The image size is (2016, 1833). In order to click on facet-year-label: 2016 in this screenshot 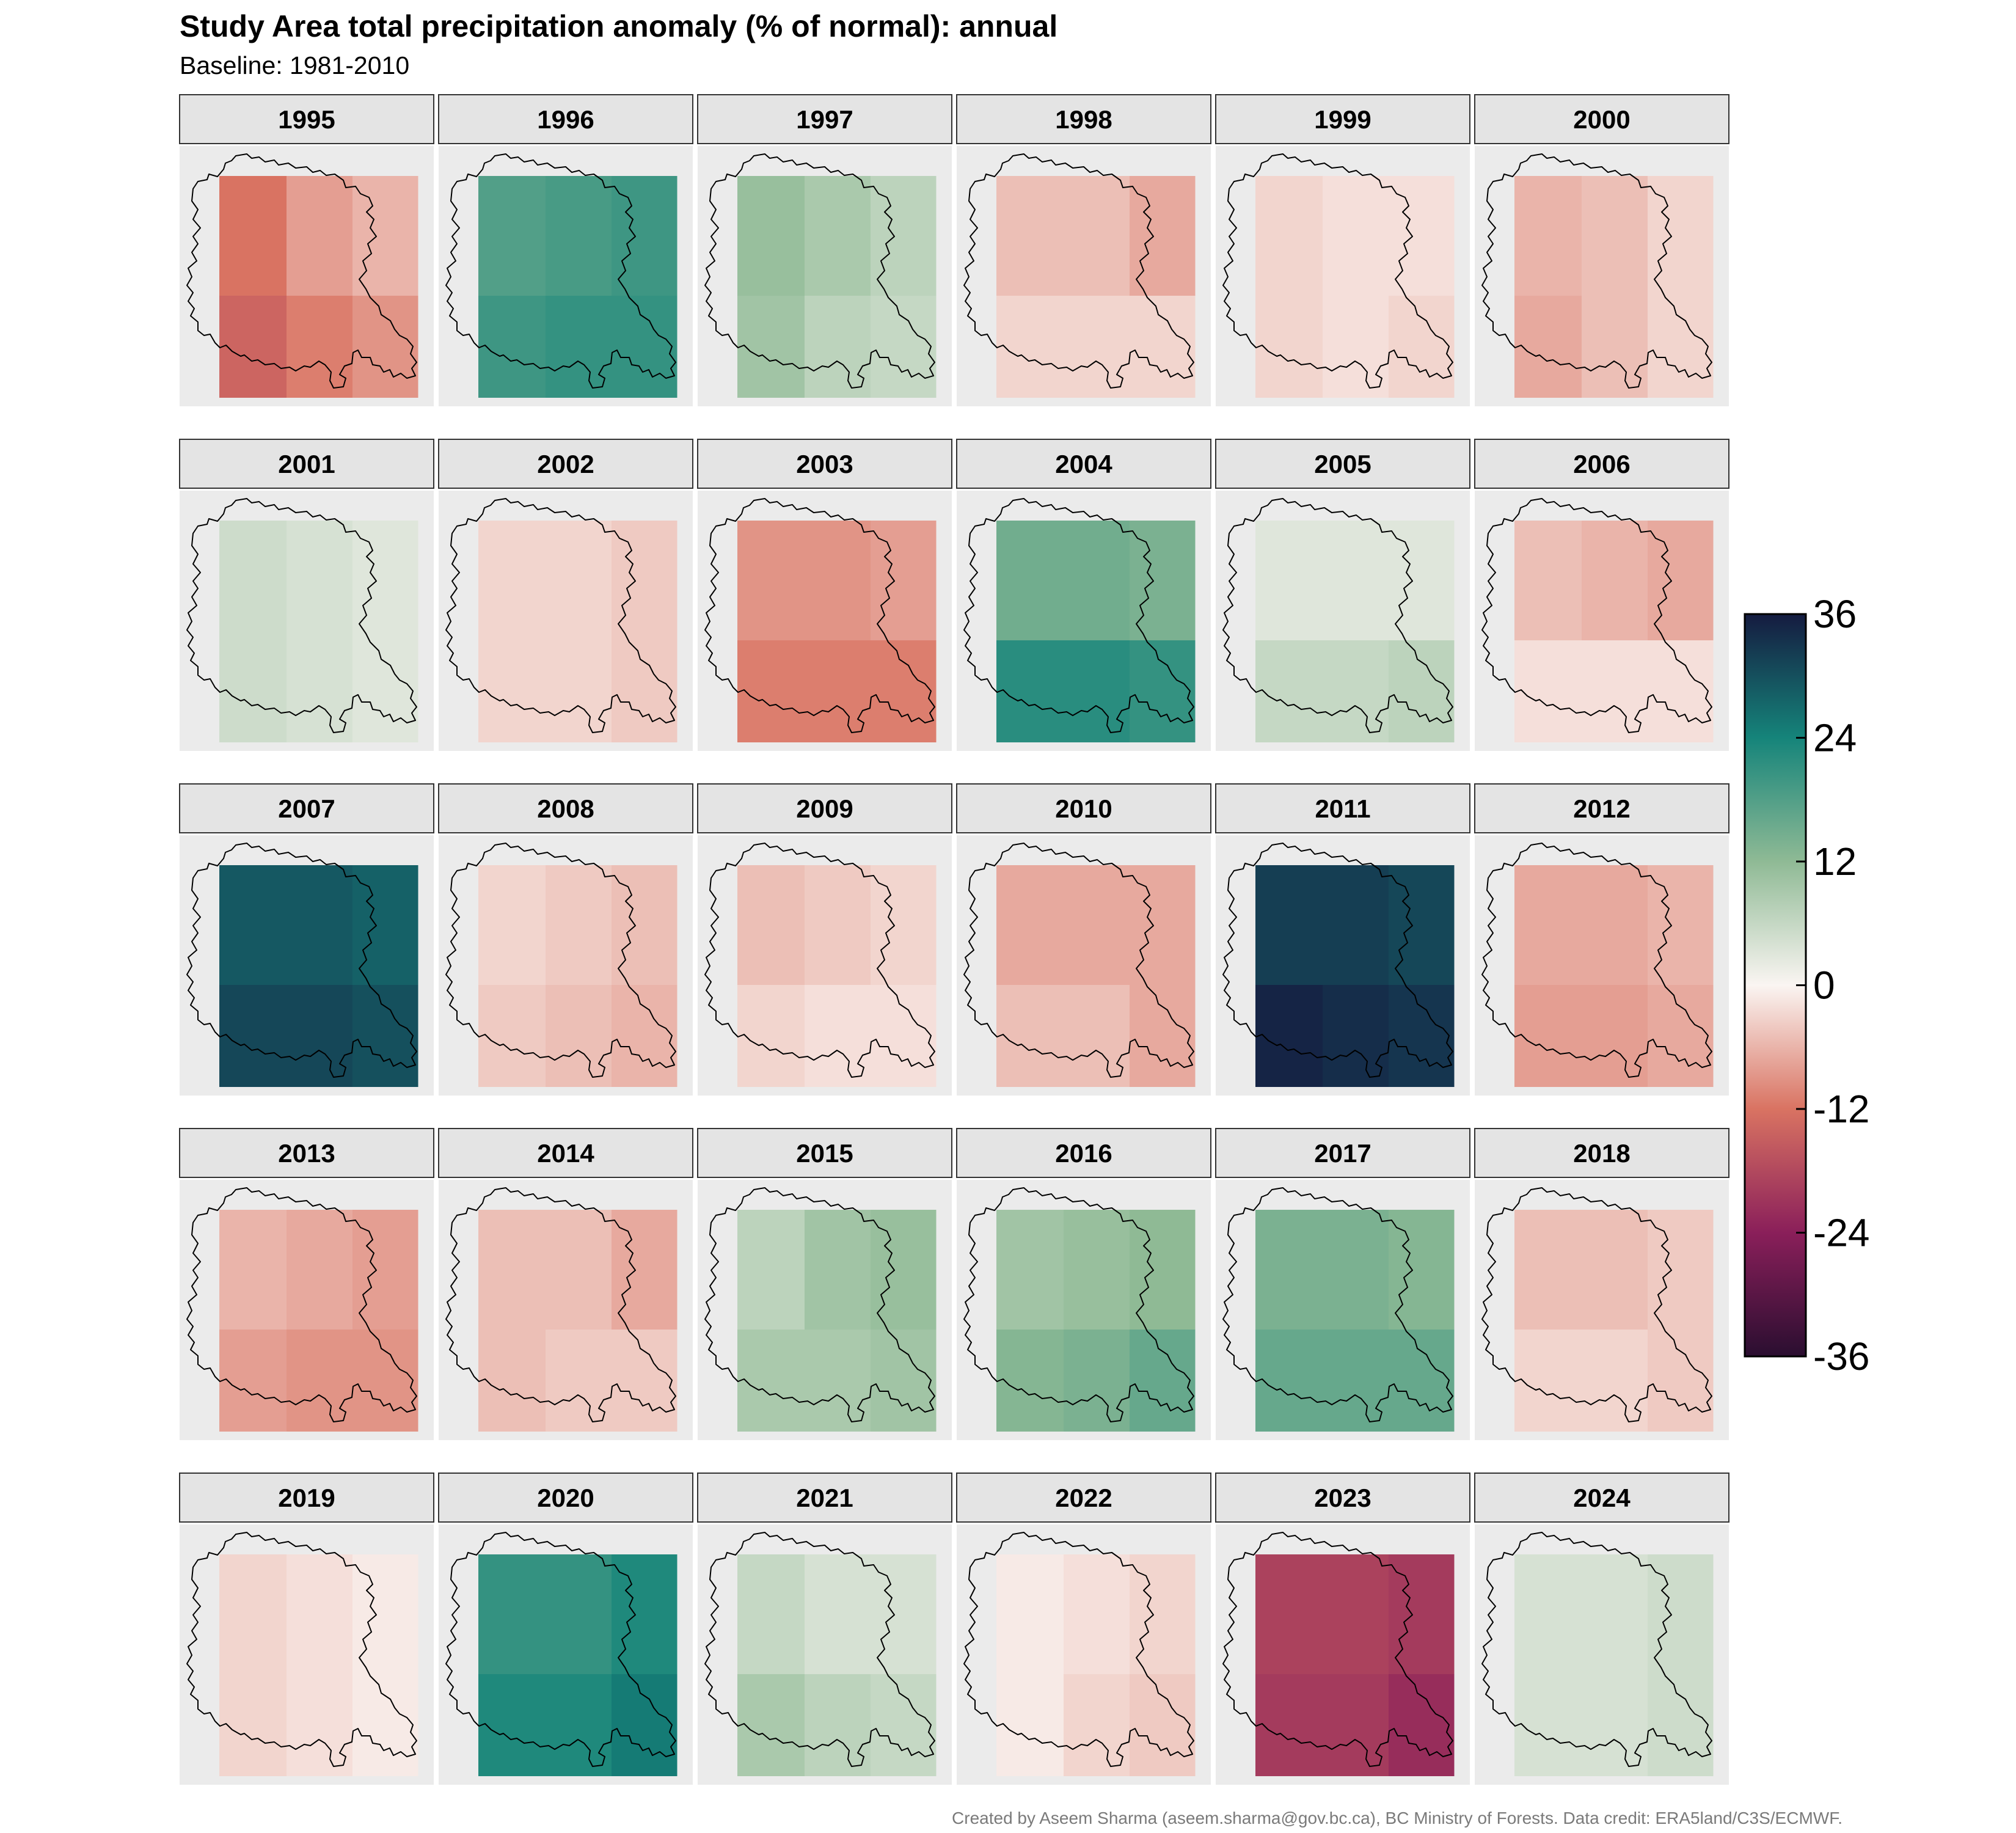, I will do `click(1083, 1153)`.